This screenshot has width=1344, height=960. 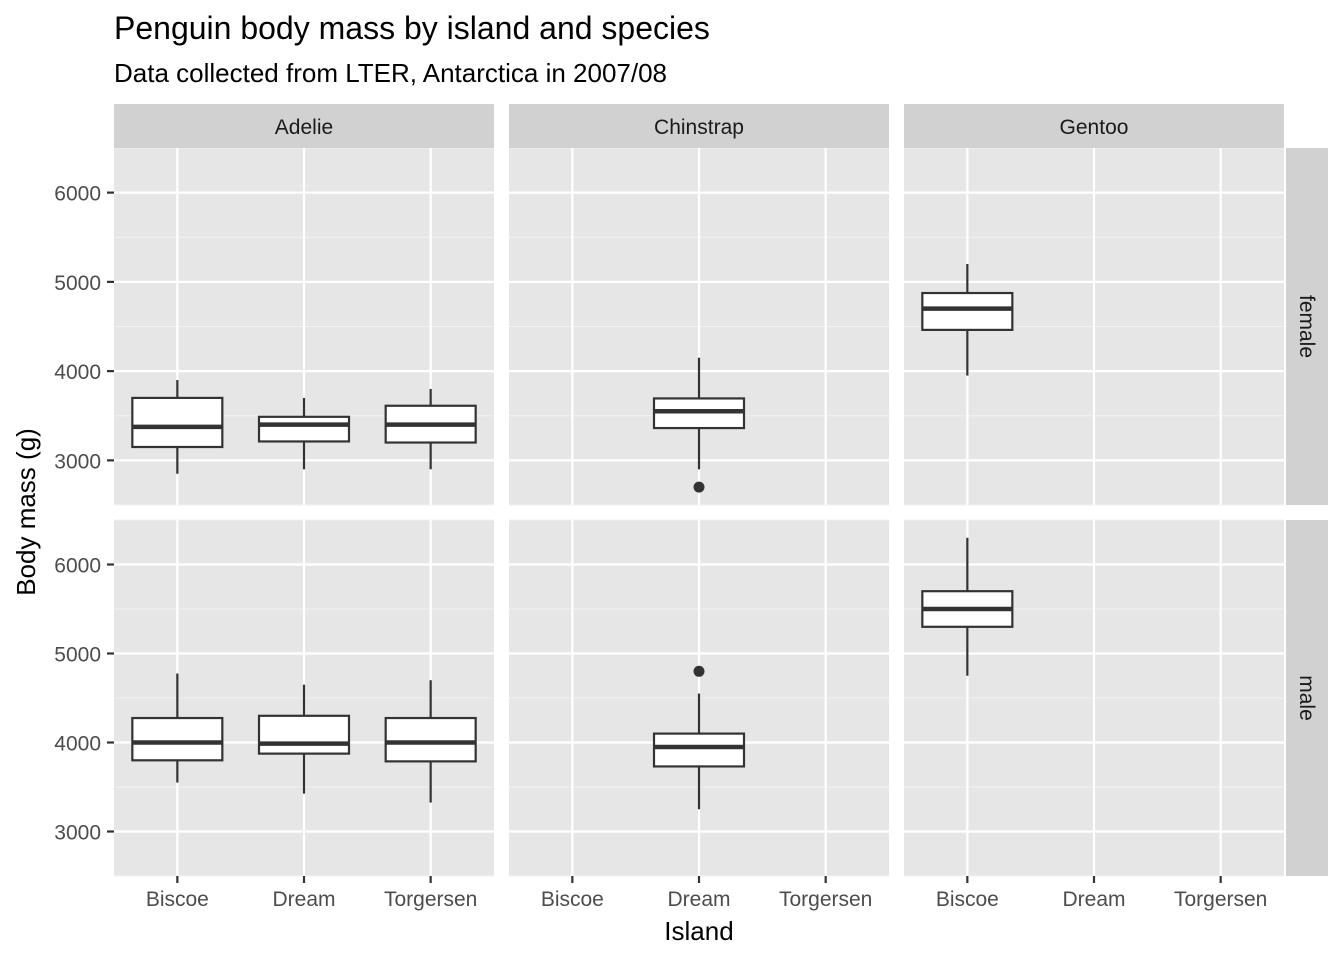 I want to click on box-adelie-female-dream, so click(x=304, y=433).